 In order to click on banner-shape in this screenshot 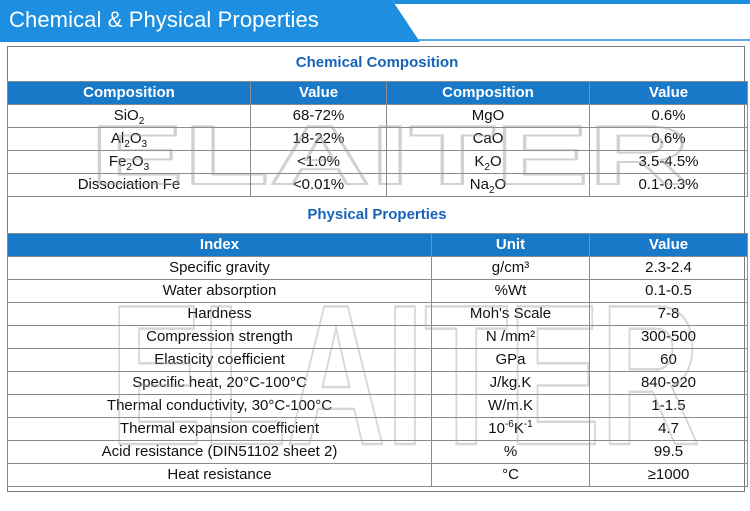, I will do `click(375, 21)`.